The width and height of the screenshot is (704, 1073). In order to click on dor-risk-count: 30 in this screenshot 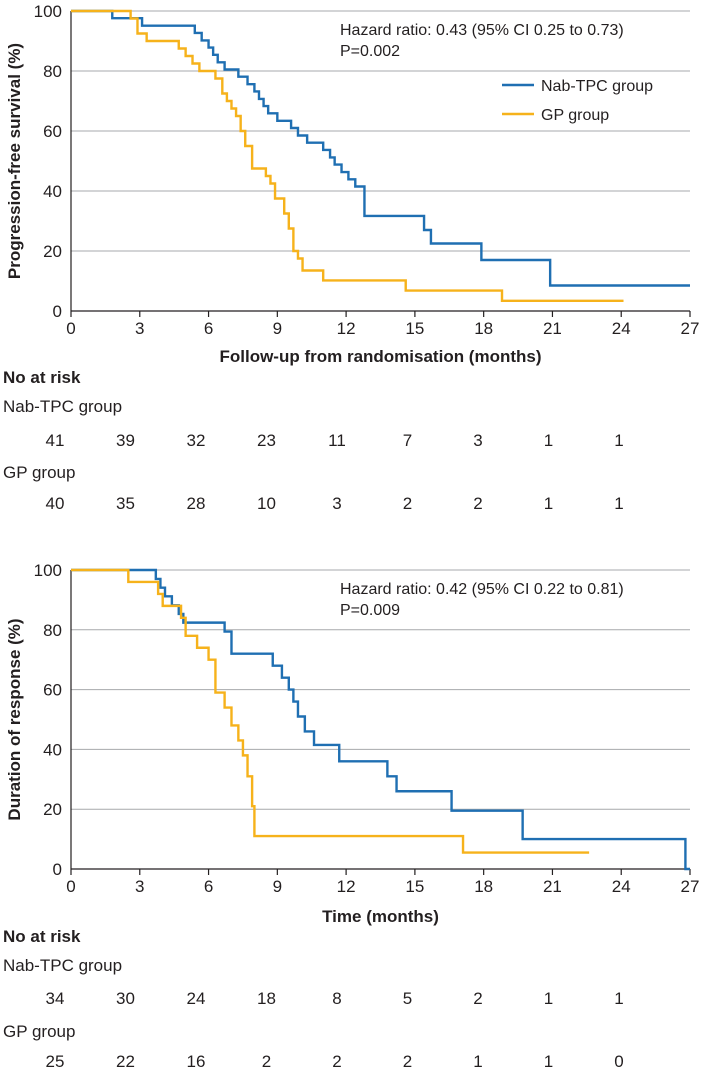, I will do `click(125, 998)`.